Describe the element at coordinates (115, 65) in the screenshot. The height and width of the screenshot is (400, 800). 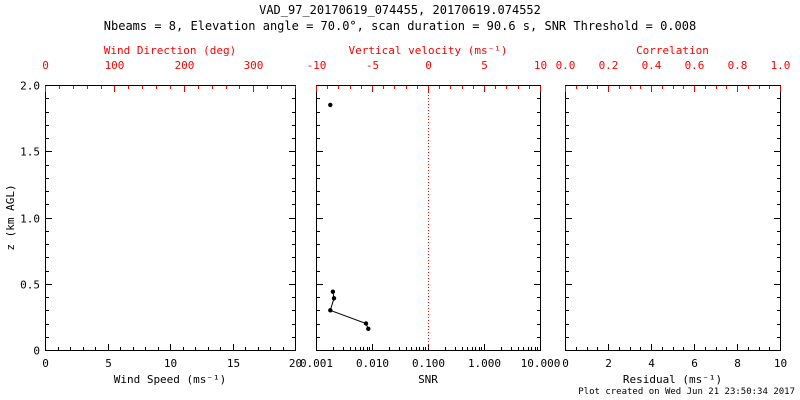
I see `svg-text: 100` at that location.